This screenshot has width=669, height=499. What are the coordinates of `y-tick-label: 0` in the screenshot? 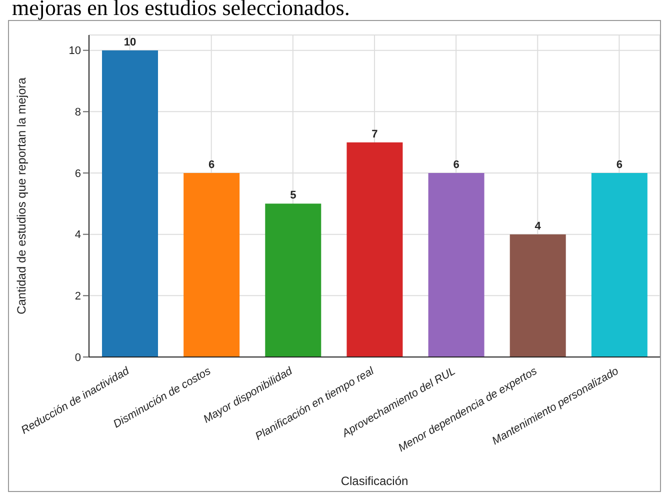 It's located at (77, 358).